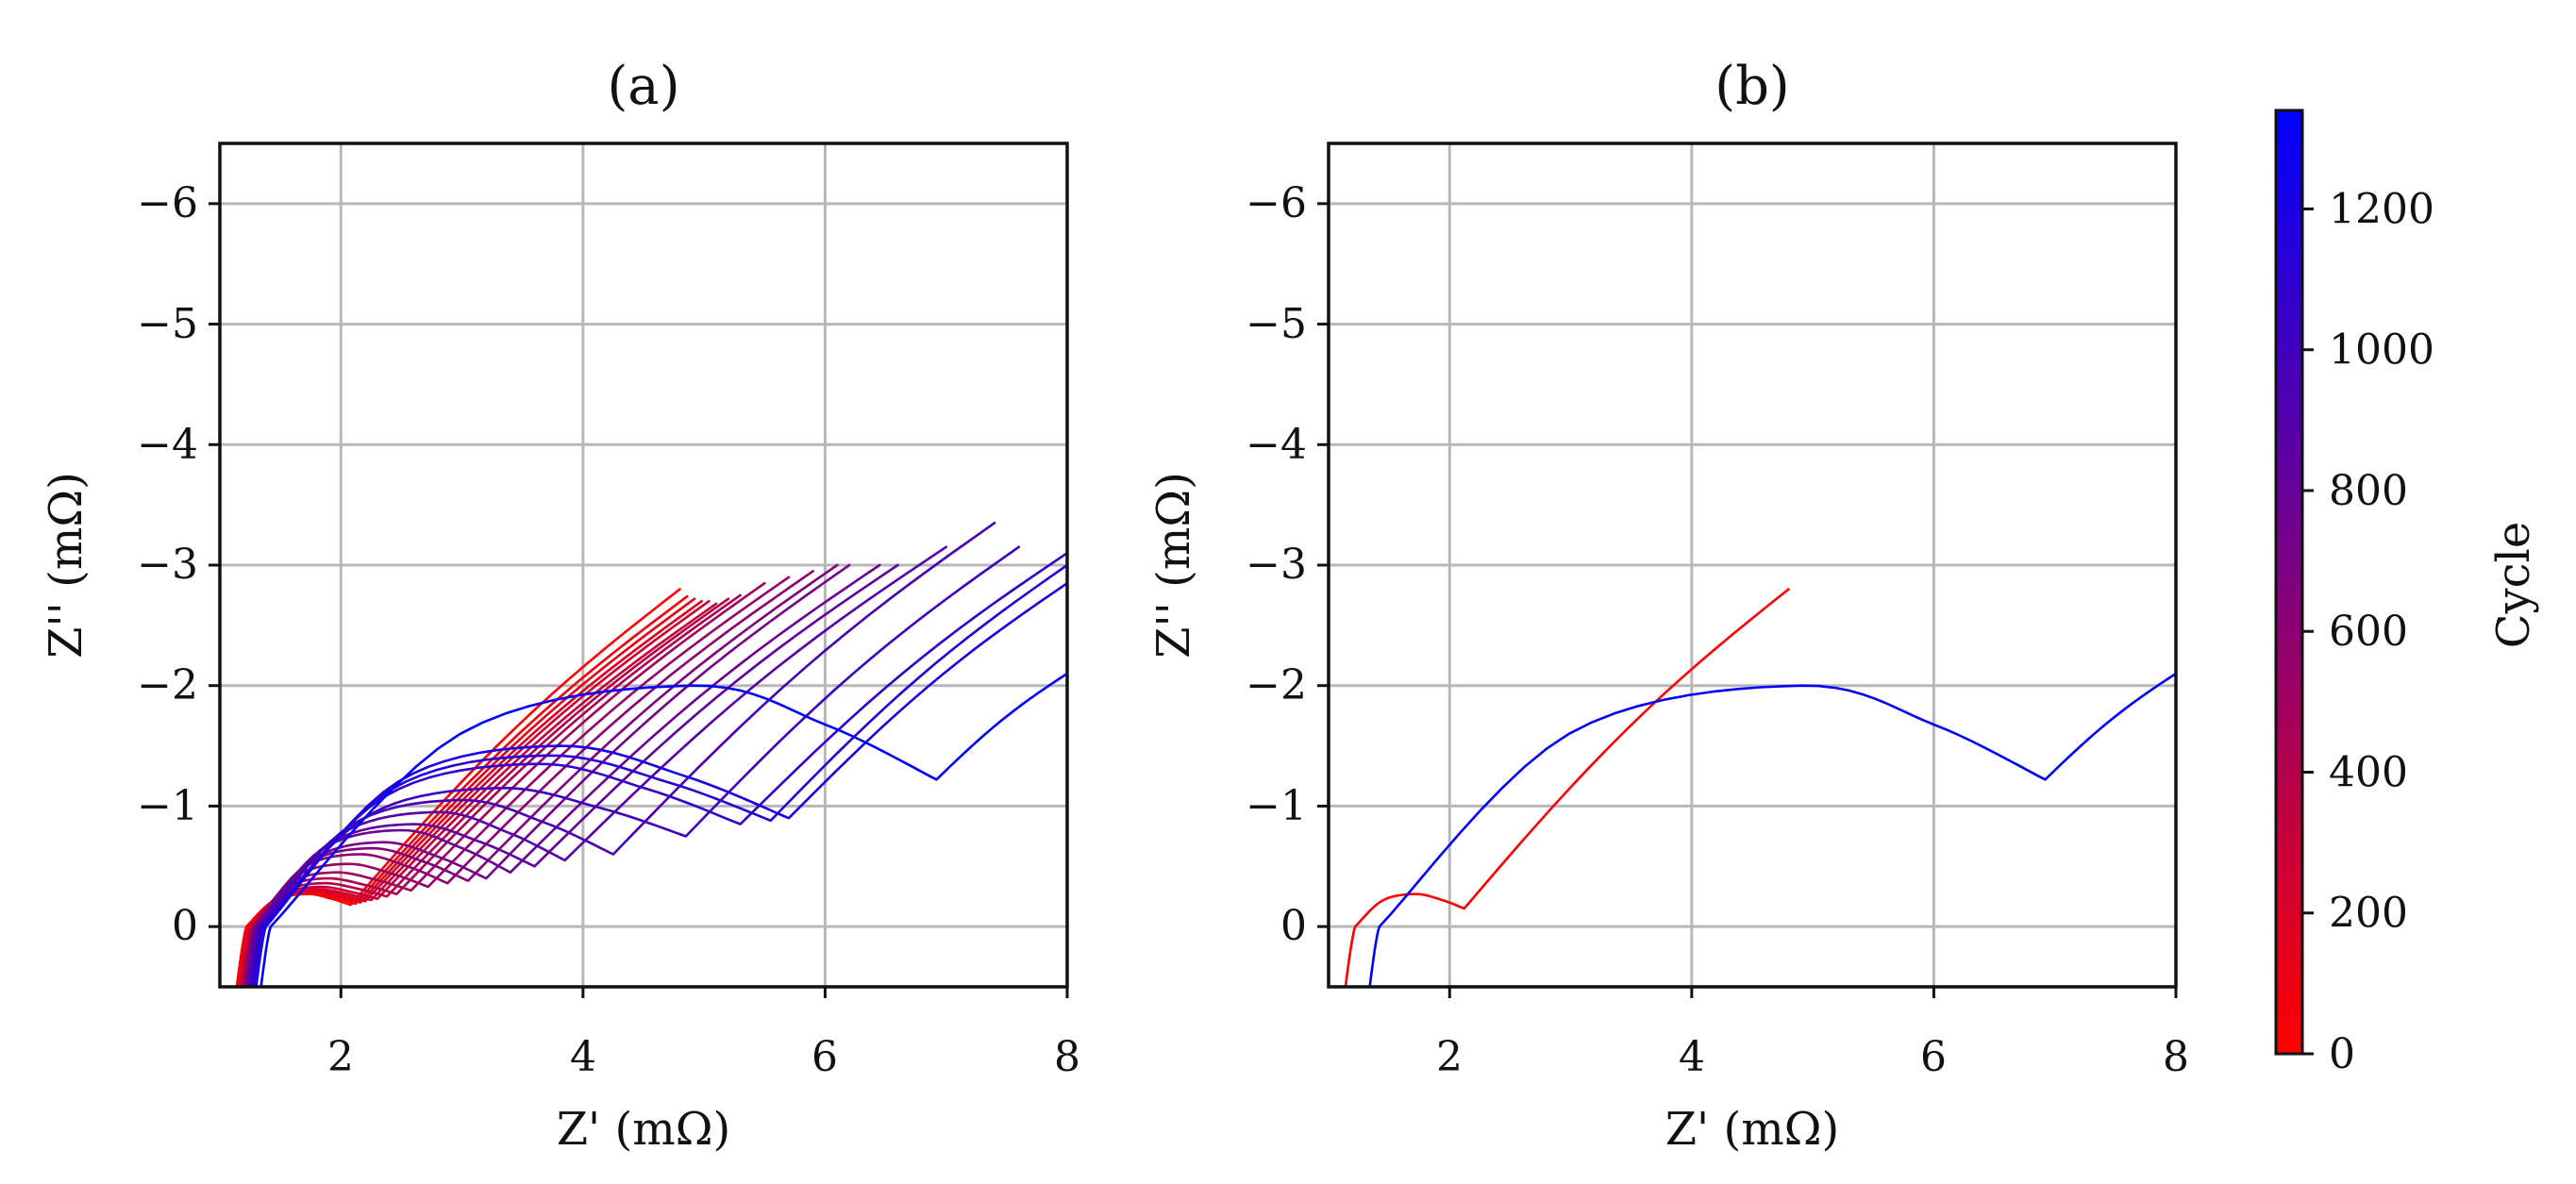 This screenshot has width=2576, height=1184. Describe the element at coordinates (167, 324) in the screenshot. I see `panel-a-ytick-label: −5` at that location.